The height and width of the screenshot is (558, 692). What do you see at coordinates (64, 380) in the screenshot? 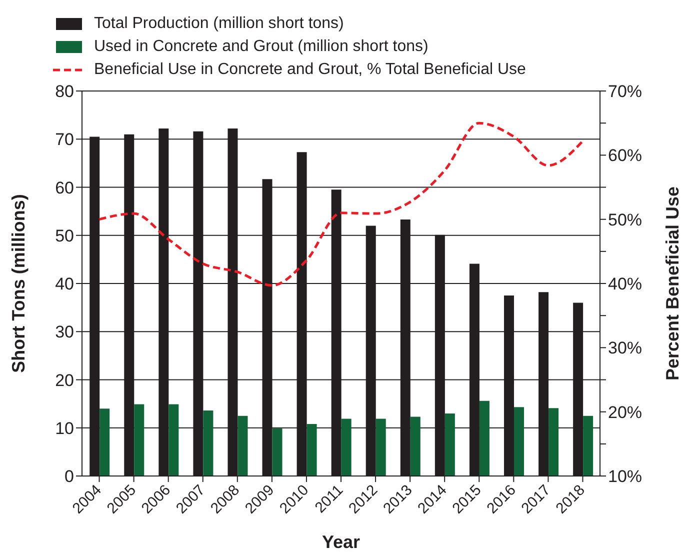
I see `y-tick-label: 20` at bounding box center [64, 380].